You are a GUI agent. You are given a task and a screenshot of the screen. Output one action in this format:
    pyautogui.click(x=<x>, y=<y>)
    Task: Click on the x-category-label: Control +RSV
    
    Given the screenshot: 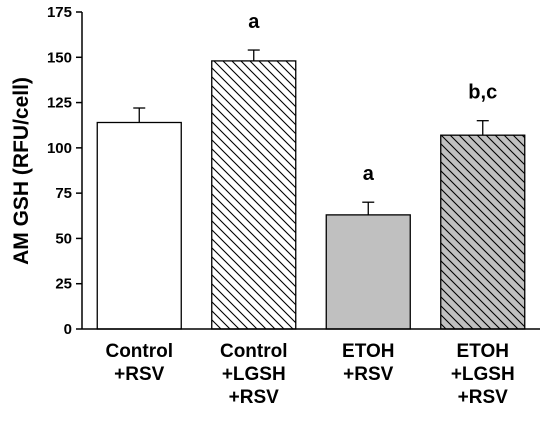 What is the action you would take?
    pyautogui.click(x=139, y=363)
    